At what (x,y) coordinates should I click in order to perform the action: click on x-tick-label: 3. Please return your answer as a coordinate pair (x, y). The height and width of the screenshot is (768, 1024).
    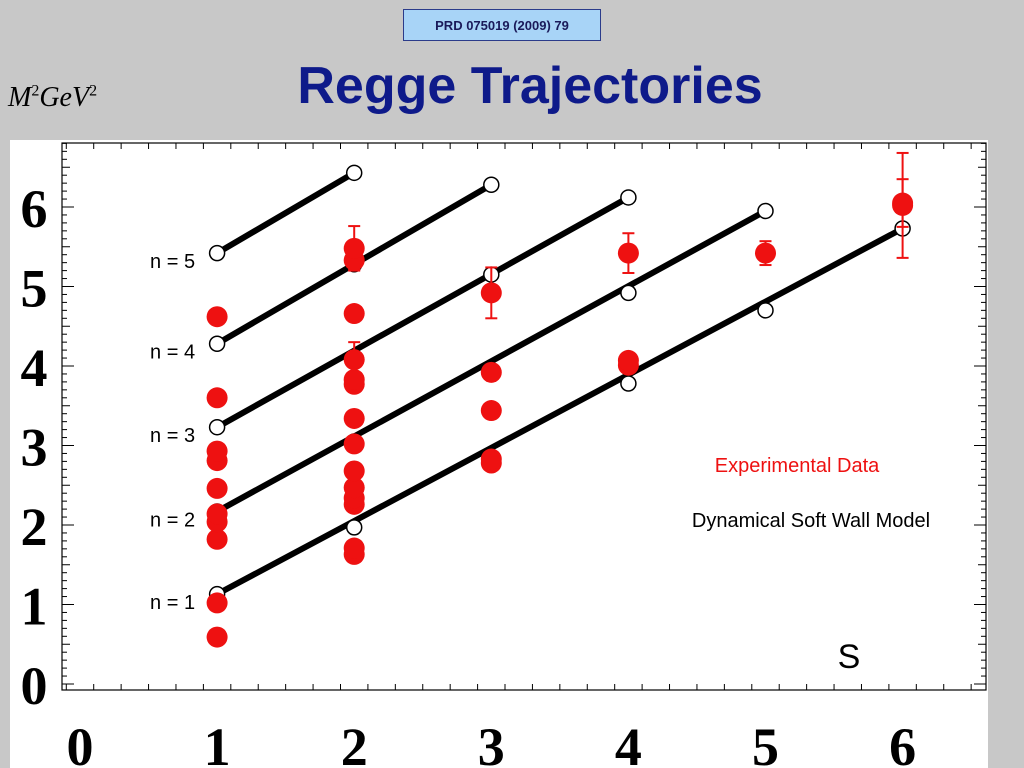
    Looking at the image, I should click on (491, 742).